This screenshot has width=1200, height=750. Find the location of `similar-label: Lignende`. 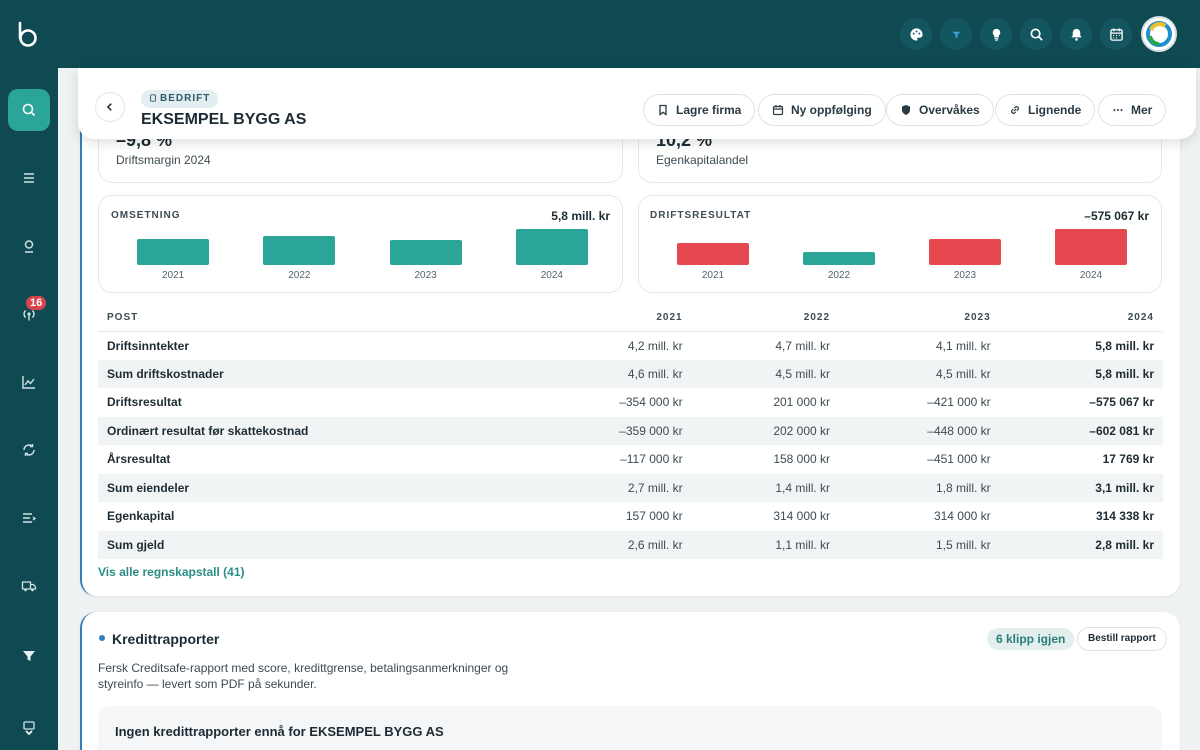

similar-label: Lignende is located at coordinates (1055, 110).